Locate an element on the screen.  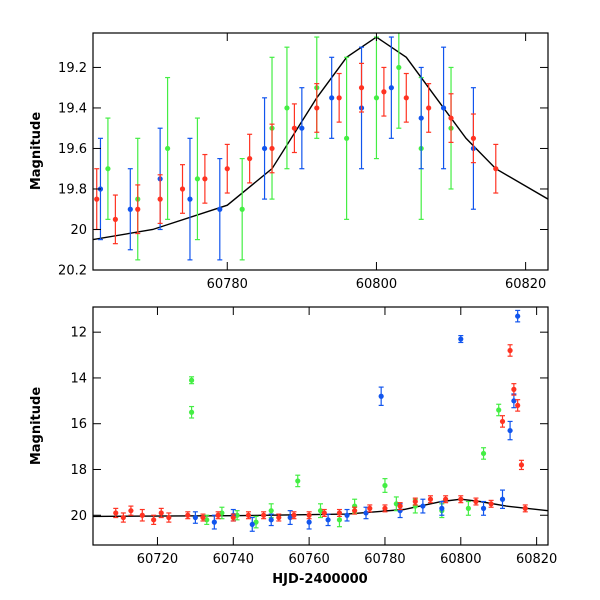
x-tick-label: 60740 is located at coordinates (233, 559).